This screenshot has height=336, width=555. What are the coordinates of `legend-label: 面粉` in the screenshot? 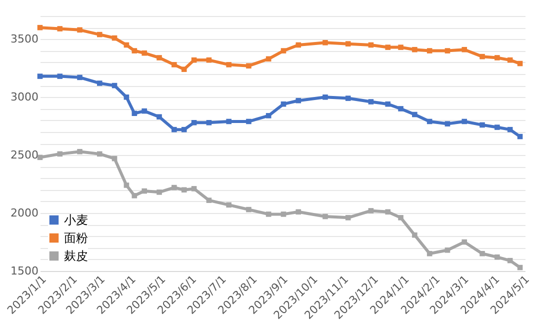 It's located at (76, 238).